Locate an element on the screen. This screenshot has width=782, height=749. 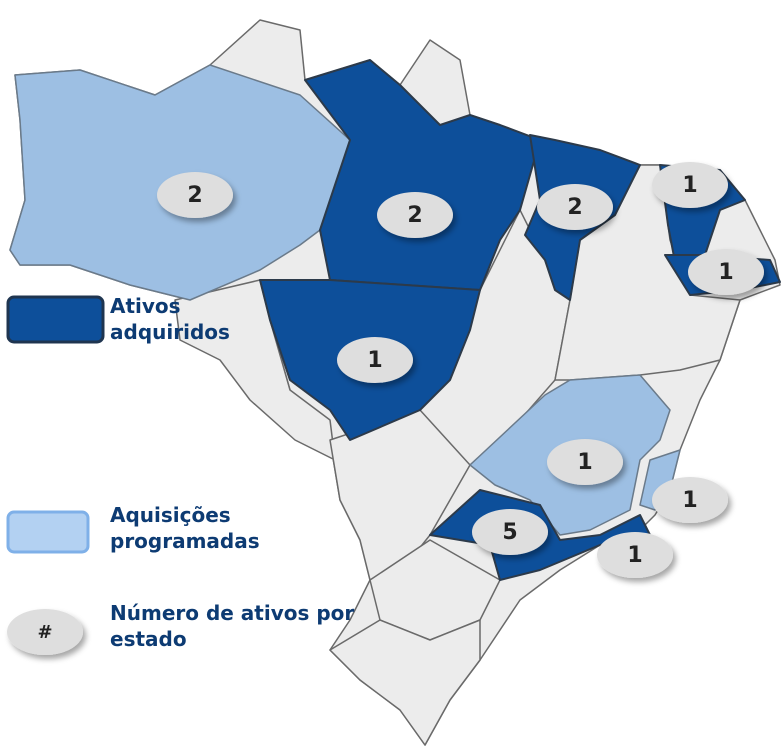
legend-label: Ativos adquiridos is located at coordinates (170, 319).